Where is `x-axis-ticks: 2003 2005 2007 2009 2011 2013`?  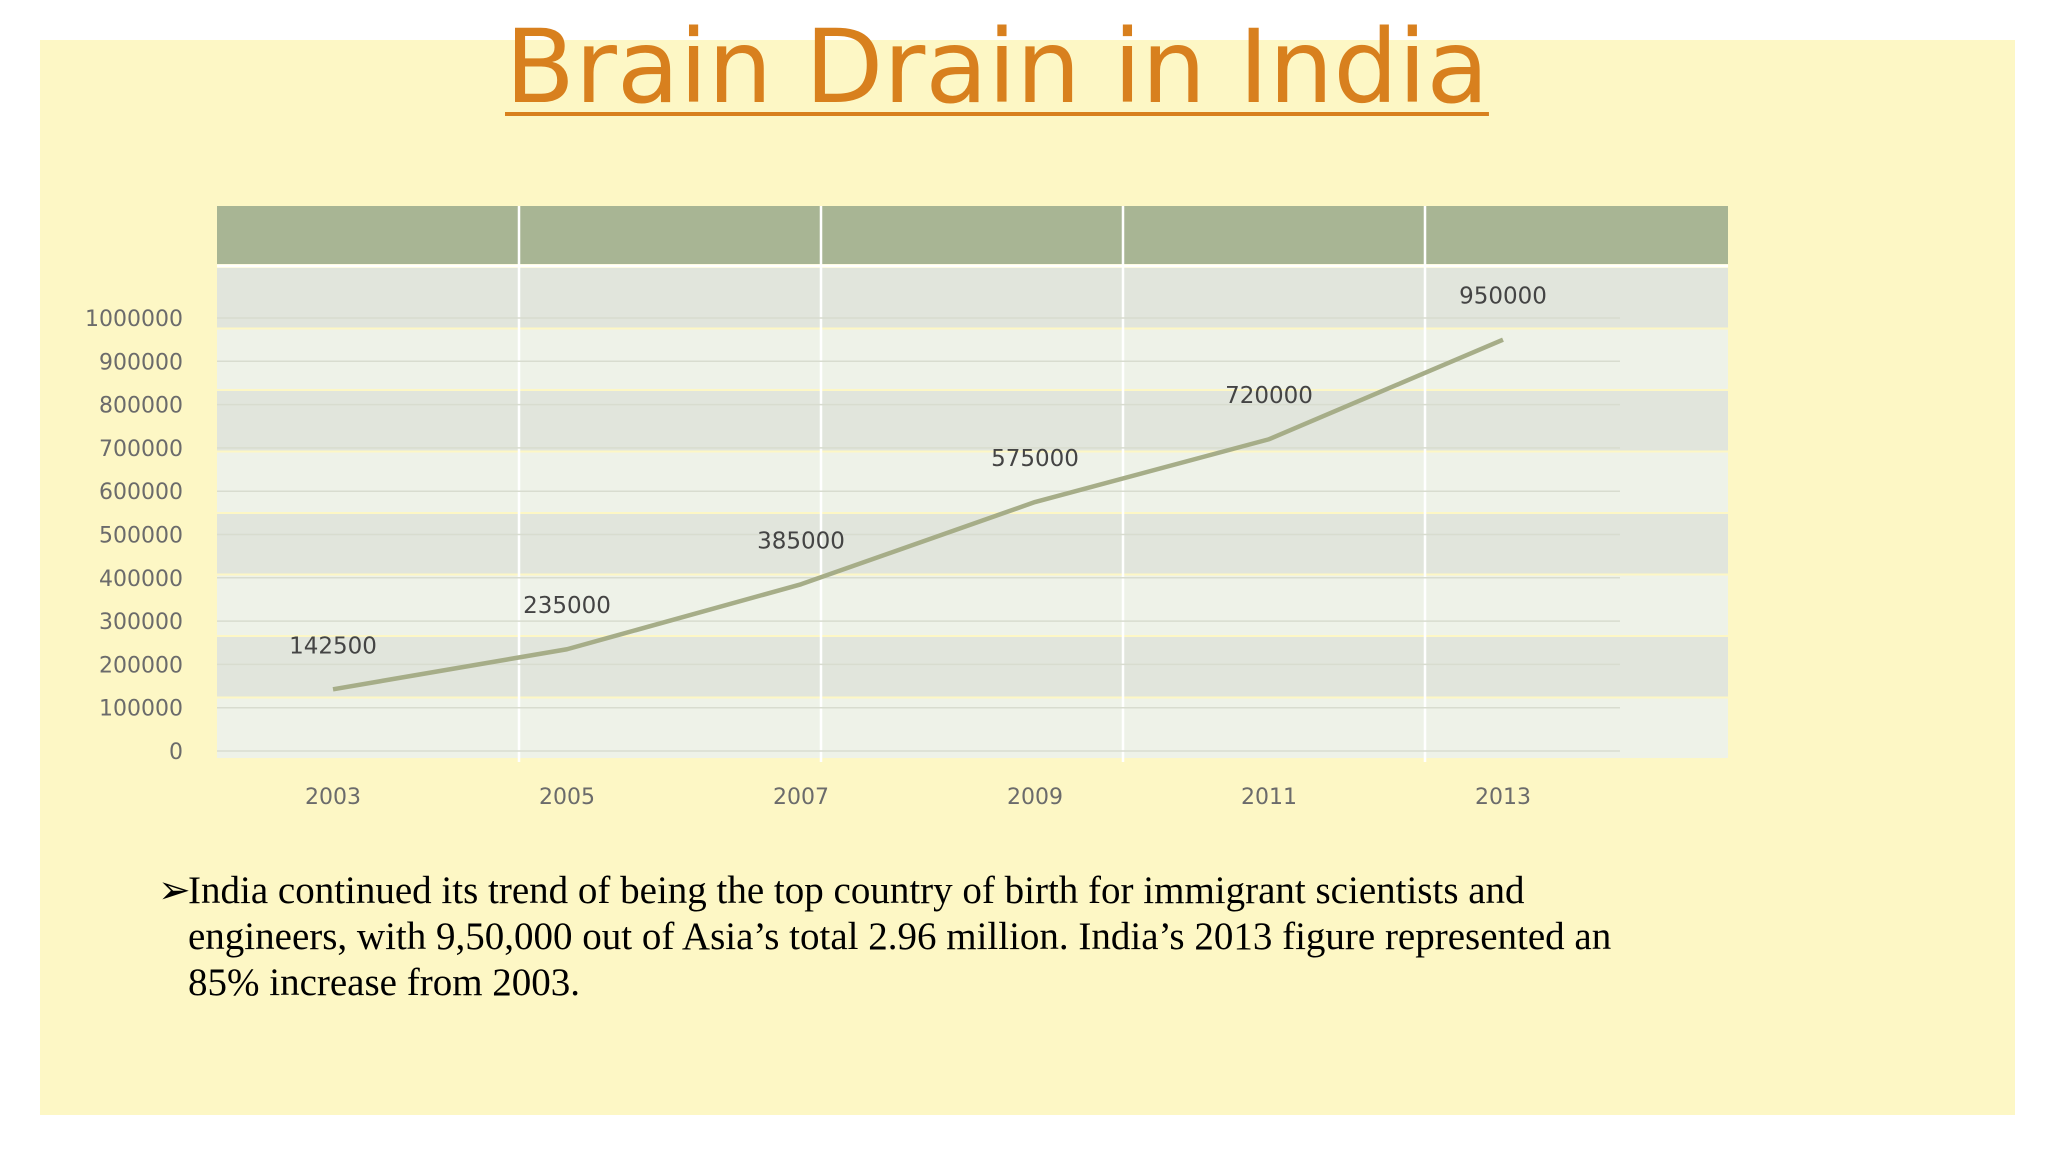
x-axis-ticks: 2003 2005 2007 2009 2011 2013 is located at coordinates (918, 797).